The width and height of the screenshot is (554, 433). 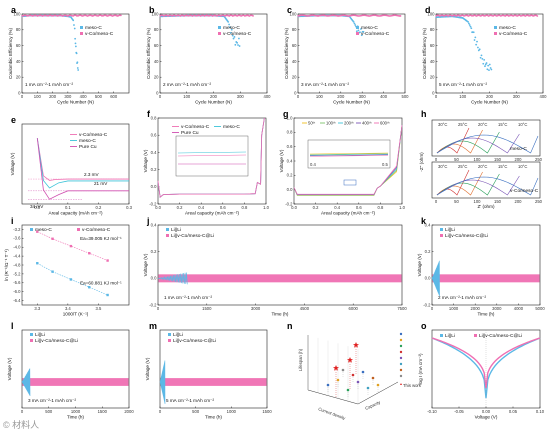 I want to click on y-tick-label-f: 0.2, so click(x=154, y=169).